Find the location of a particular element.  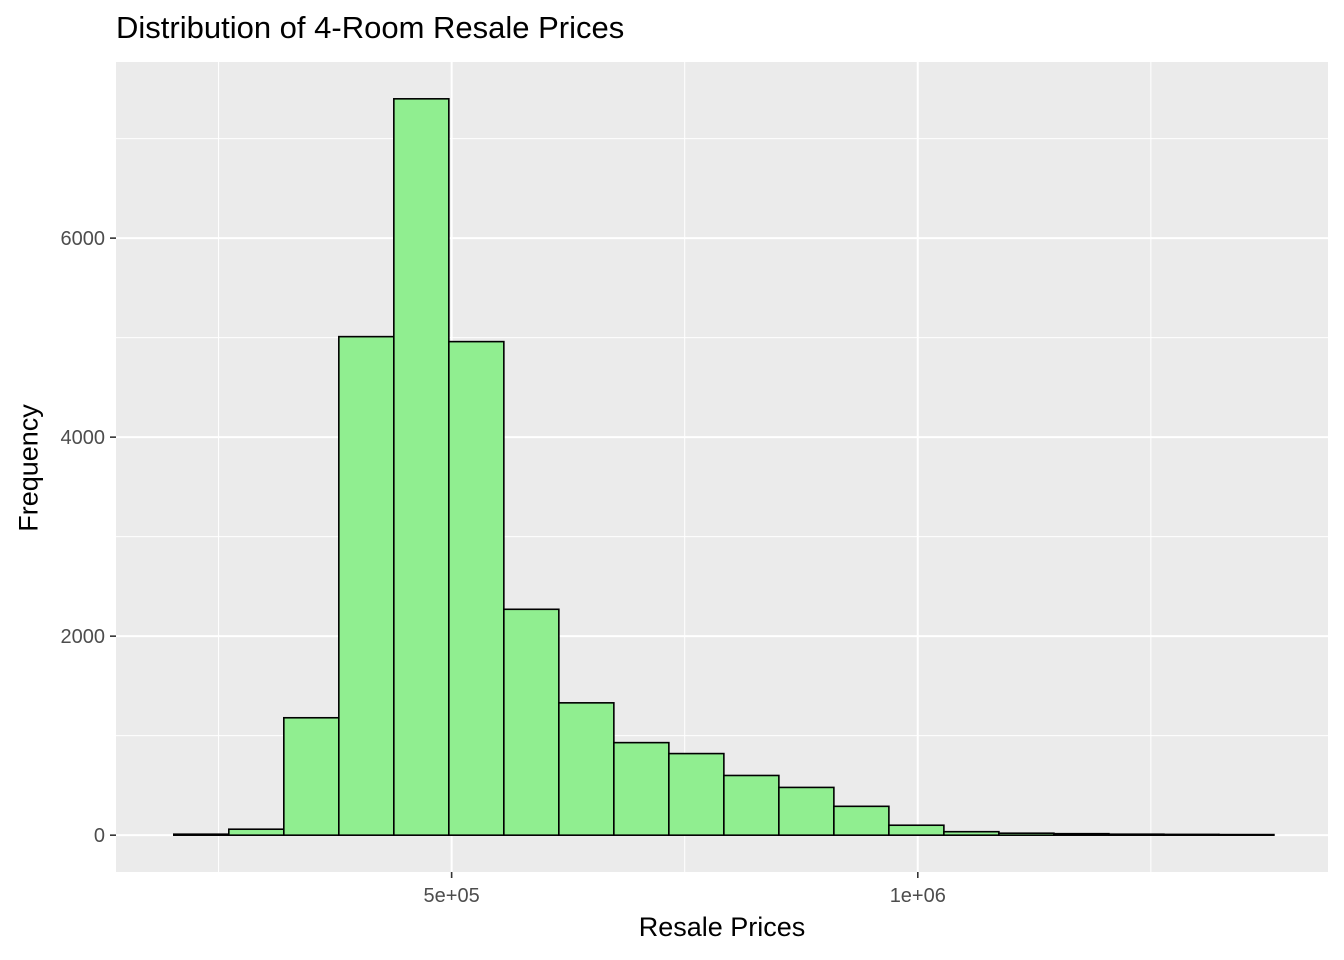

y-tick-label: 6000 is located at coordinates (83, 239).